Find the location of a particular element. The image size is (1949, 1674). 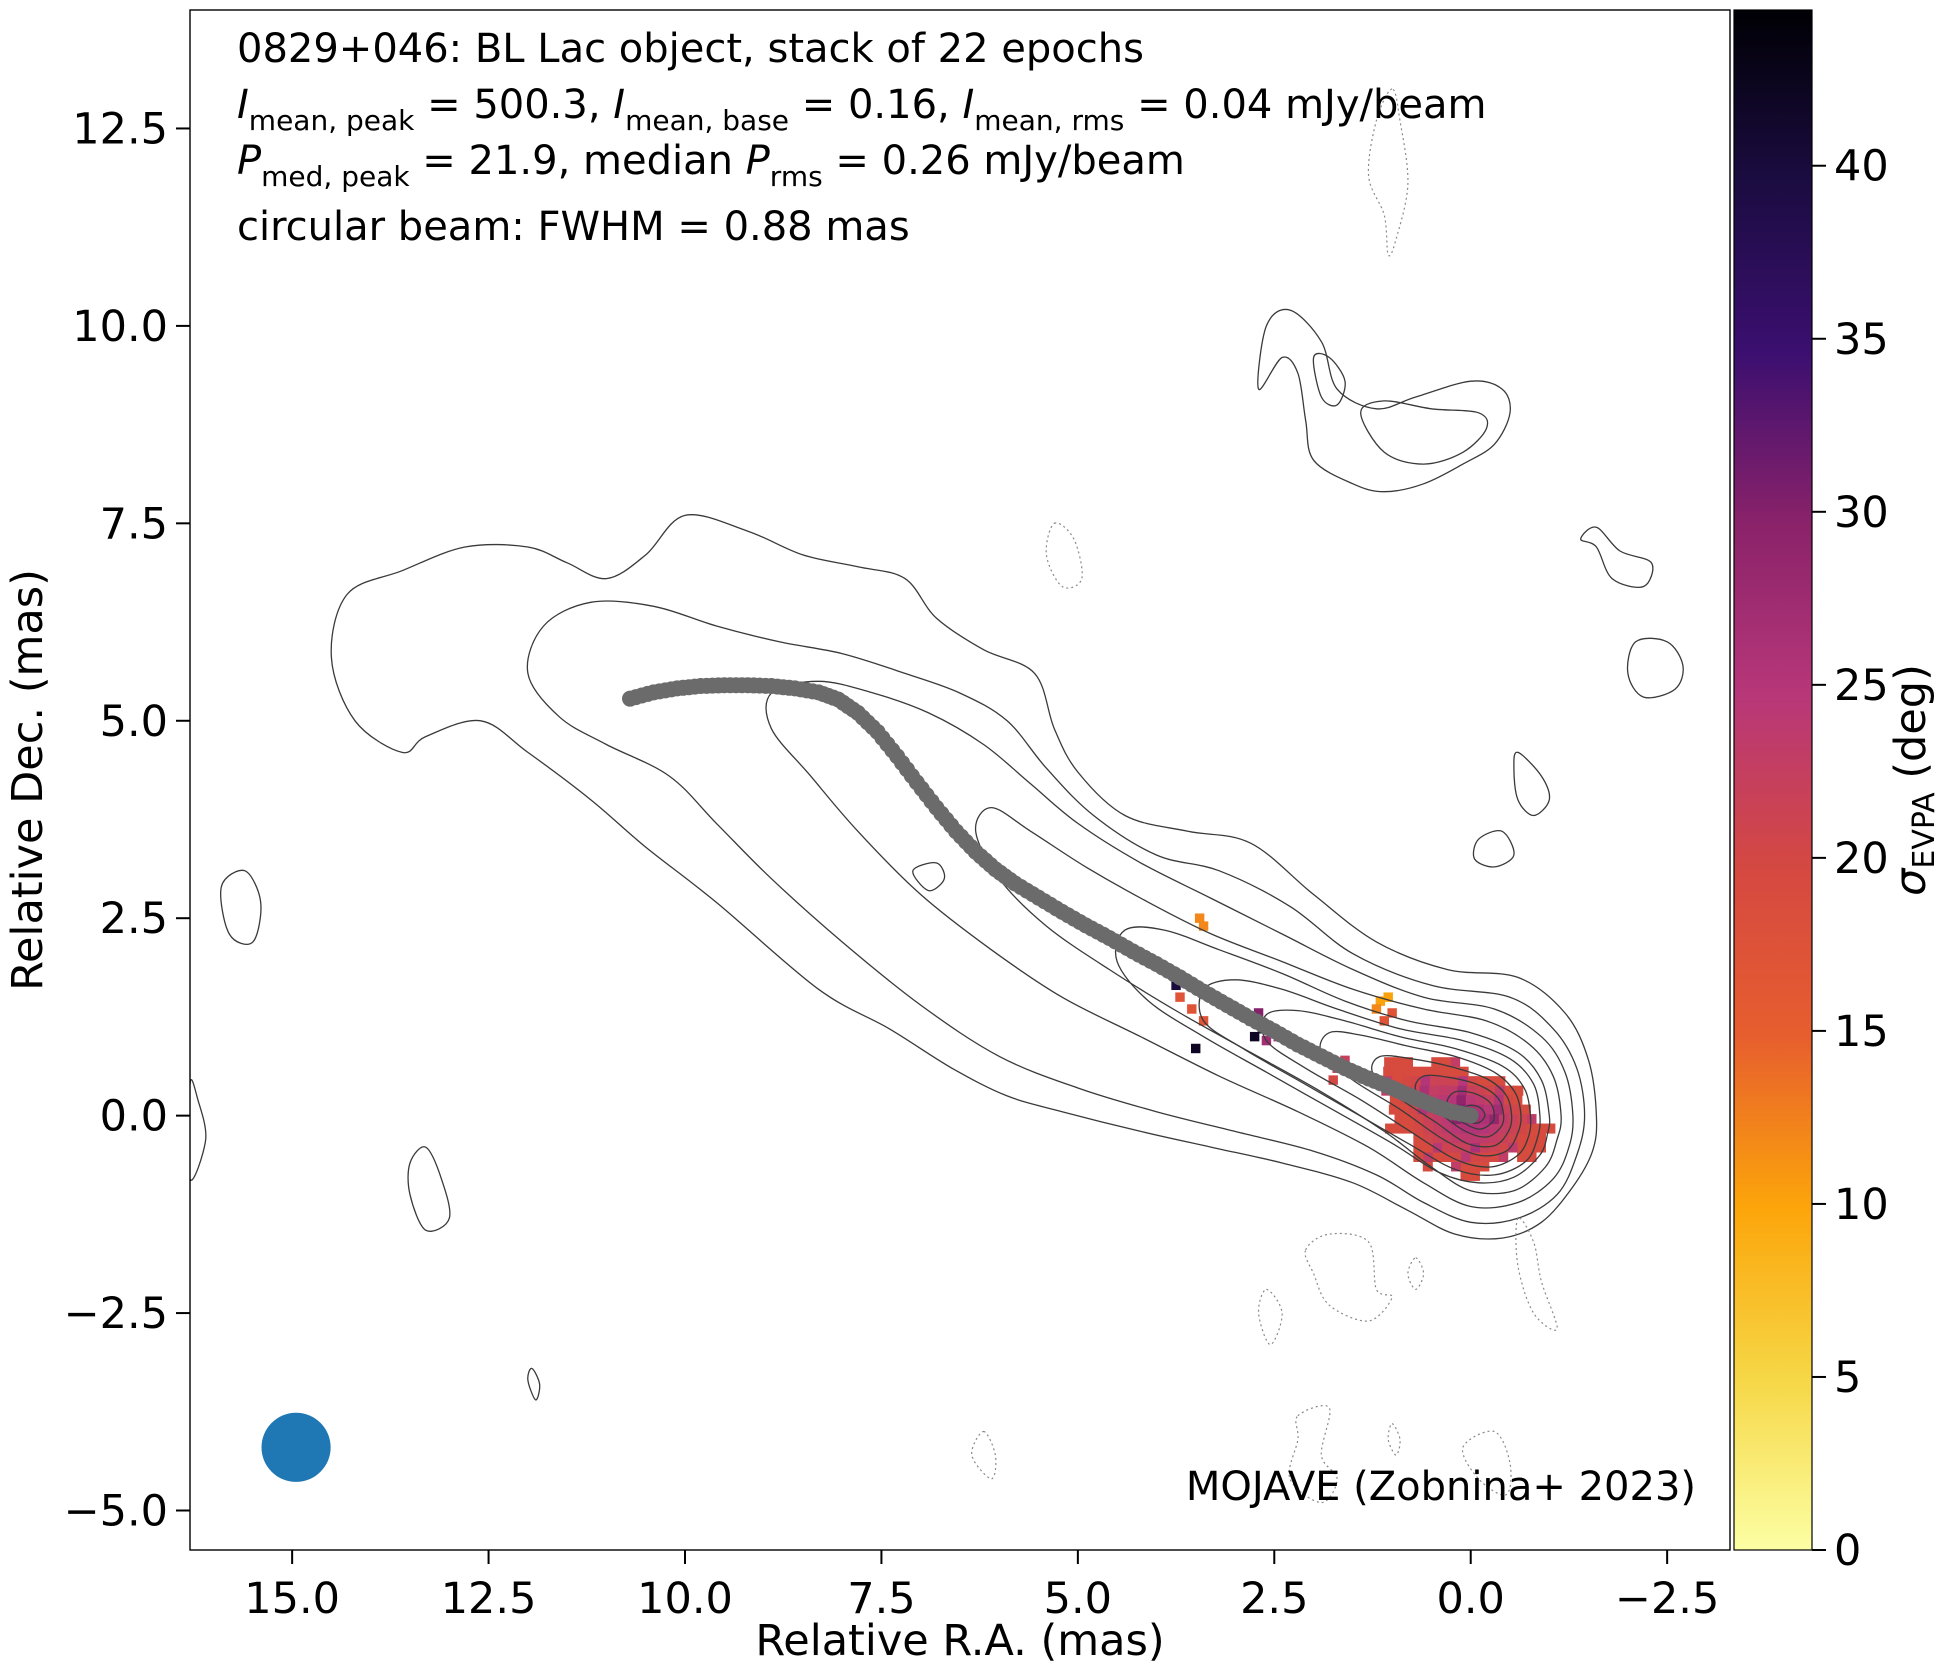

x-tick-label: 7.5 is located at coordinates (881, 1599).